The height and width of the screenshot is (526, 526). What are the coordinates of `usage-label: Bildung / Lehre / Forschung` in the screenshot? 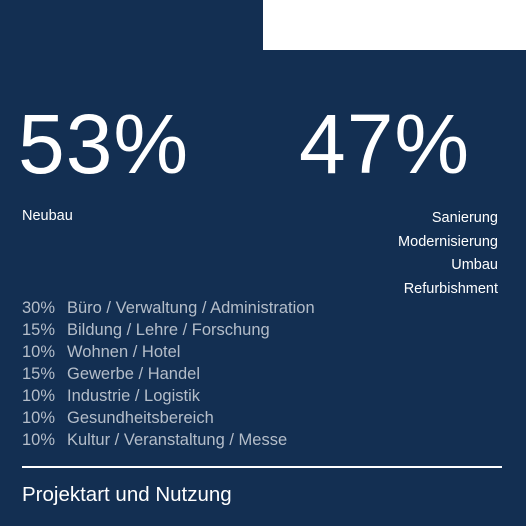 It's located at (168, 329).